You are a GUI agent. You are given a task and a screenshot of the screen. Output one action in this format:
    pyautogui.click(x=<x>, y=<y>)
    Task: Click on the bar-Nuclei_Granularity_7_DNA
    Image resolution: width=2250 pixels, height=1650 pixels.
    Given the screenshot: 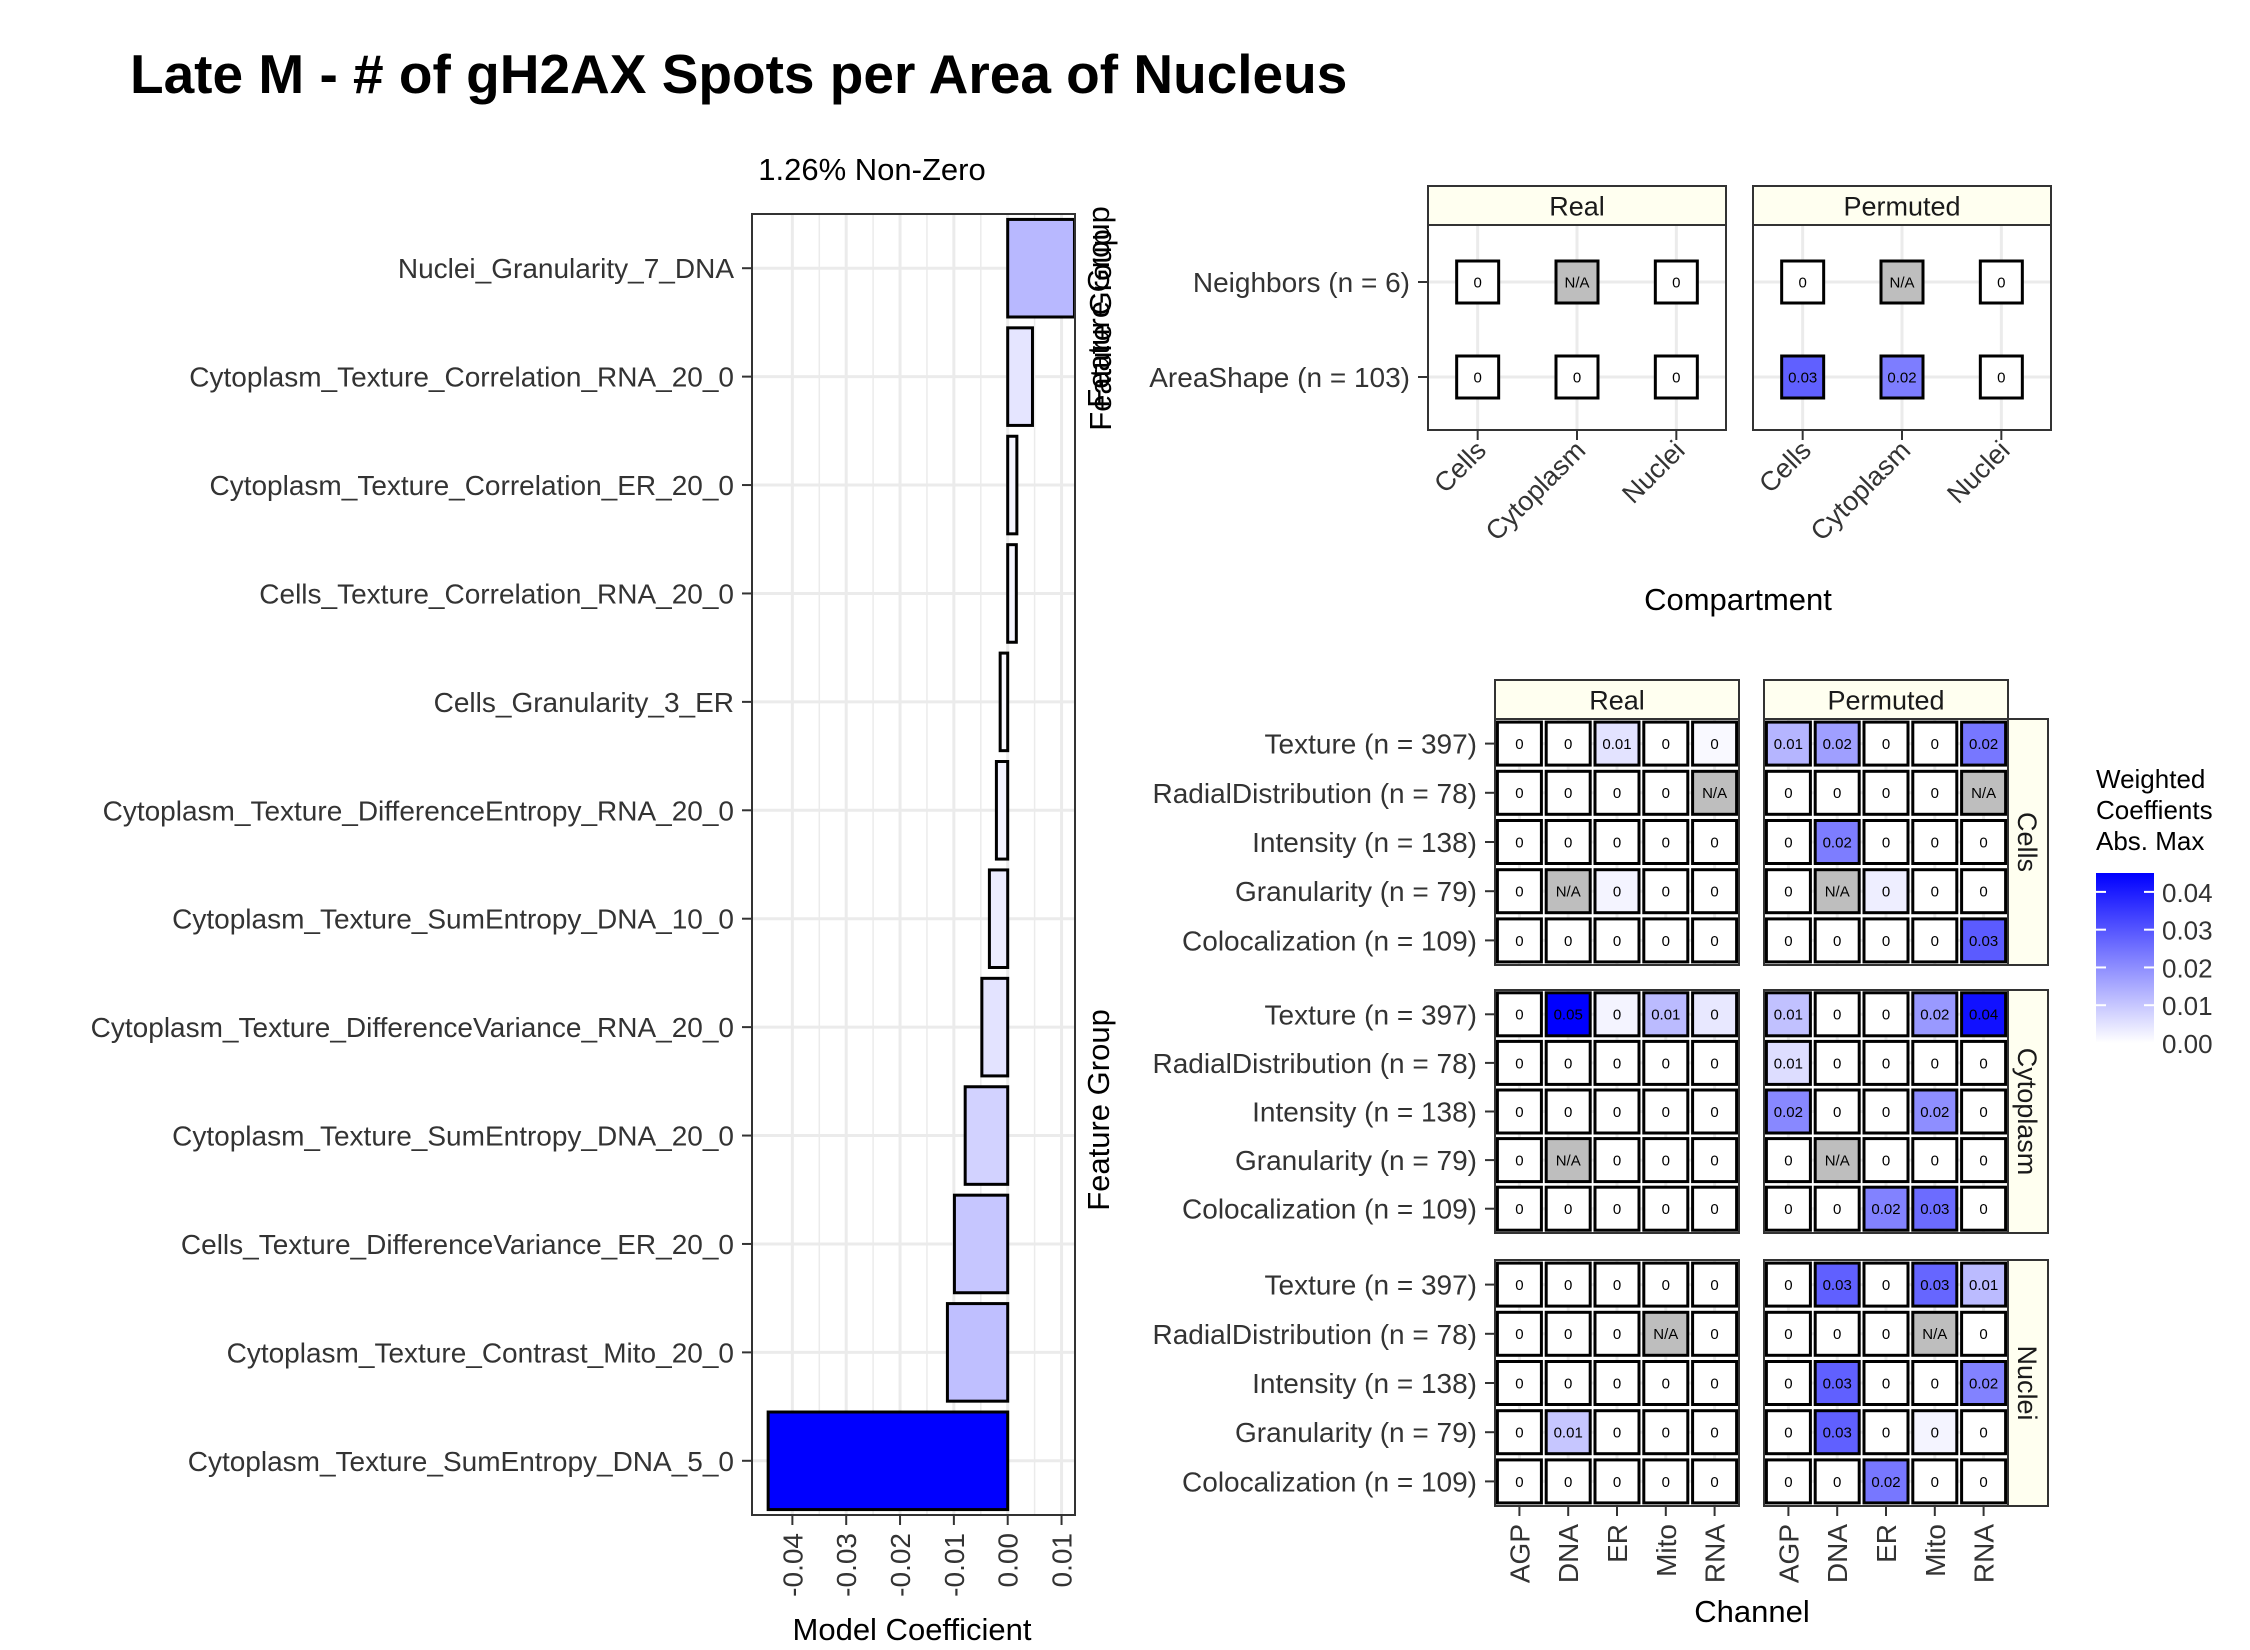 What is the action you would take?
    pyautogui.click(x=1041, y=268)
    